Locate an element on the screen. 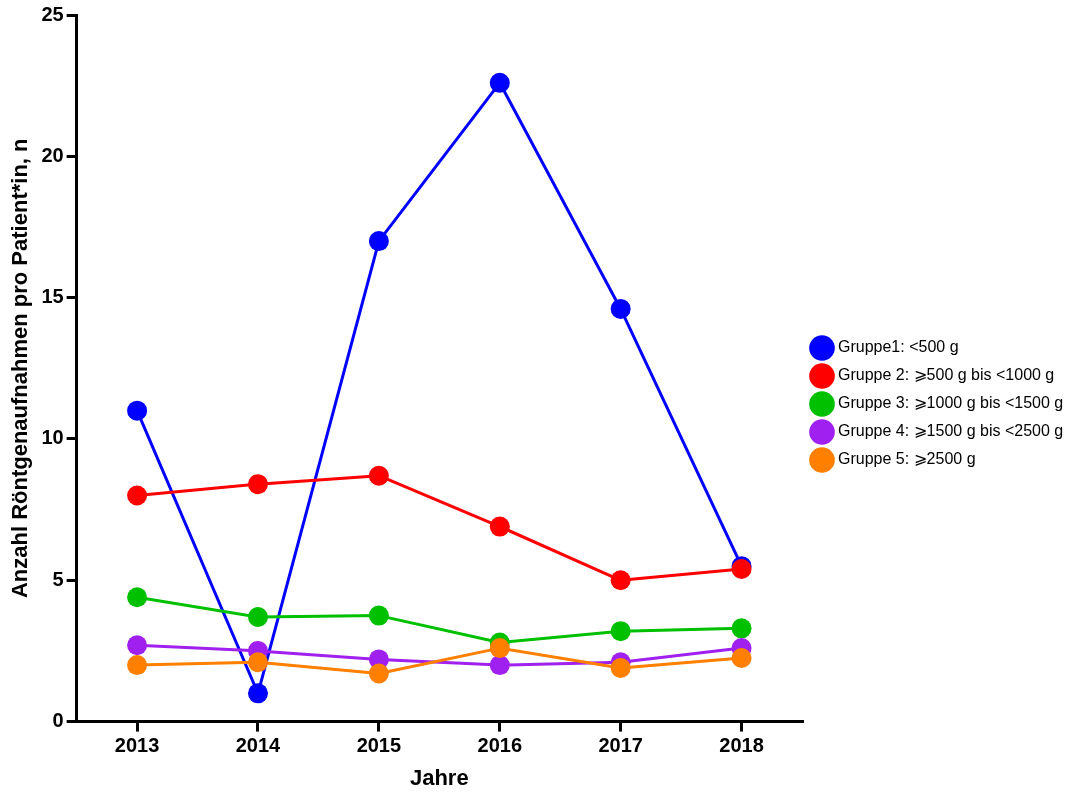  y-tick-label: 25 is located at coordinates (52, 13).